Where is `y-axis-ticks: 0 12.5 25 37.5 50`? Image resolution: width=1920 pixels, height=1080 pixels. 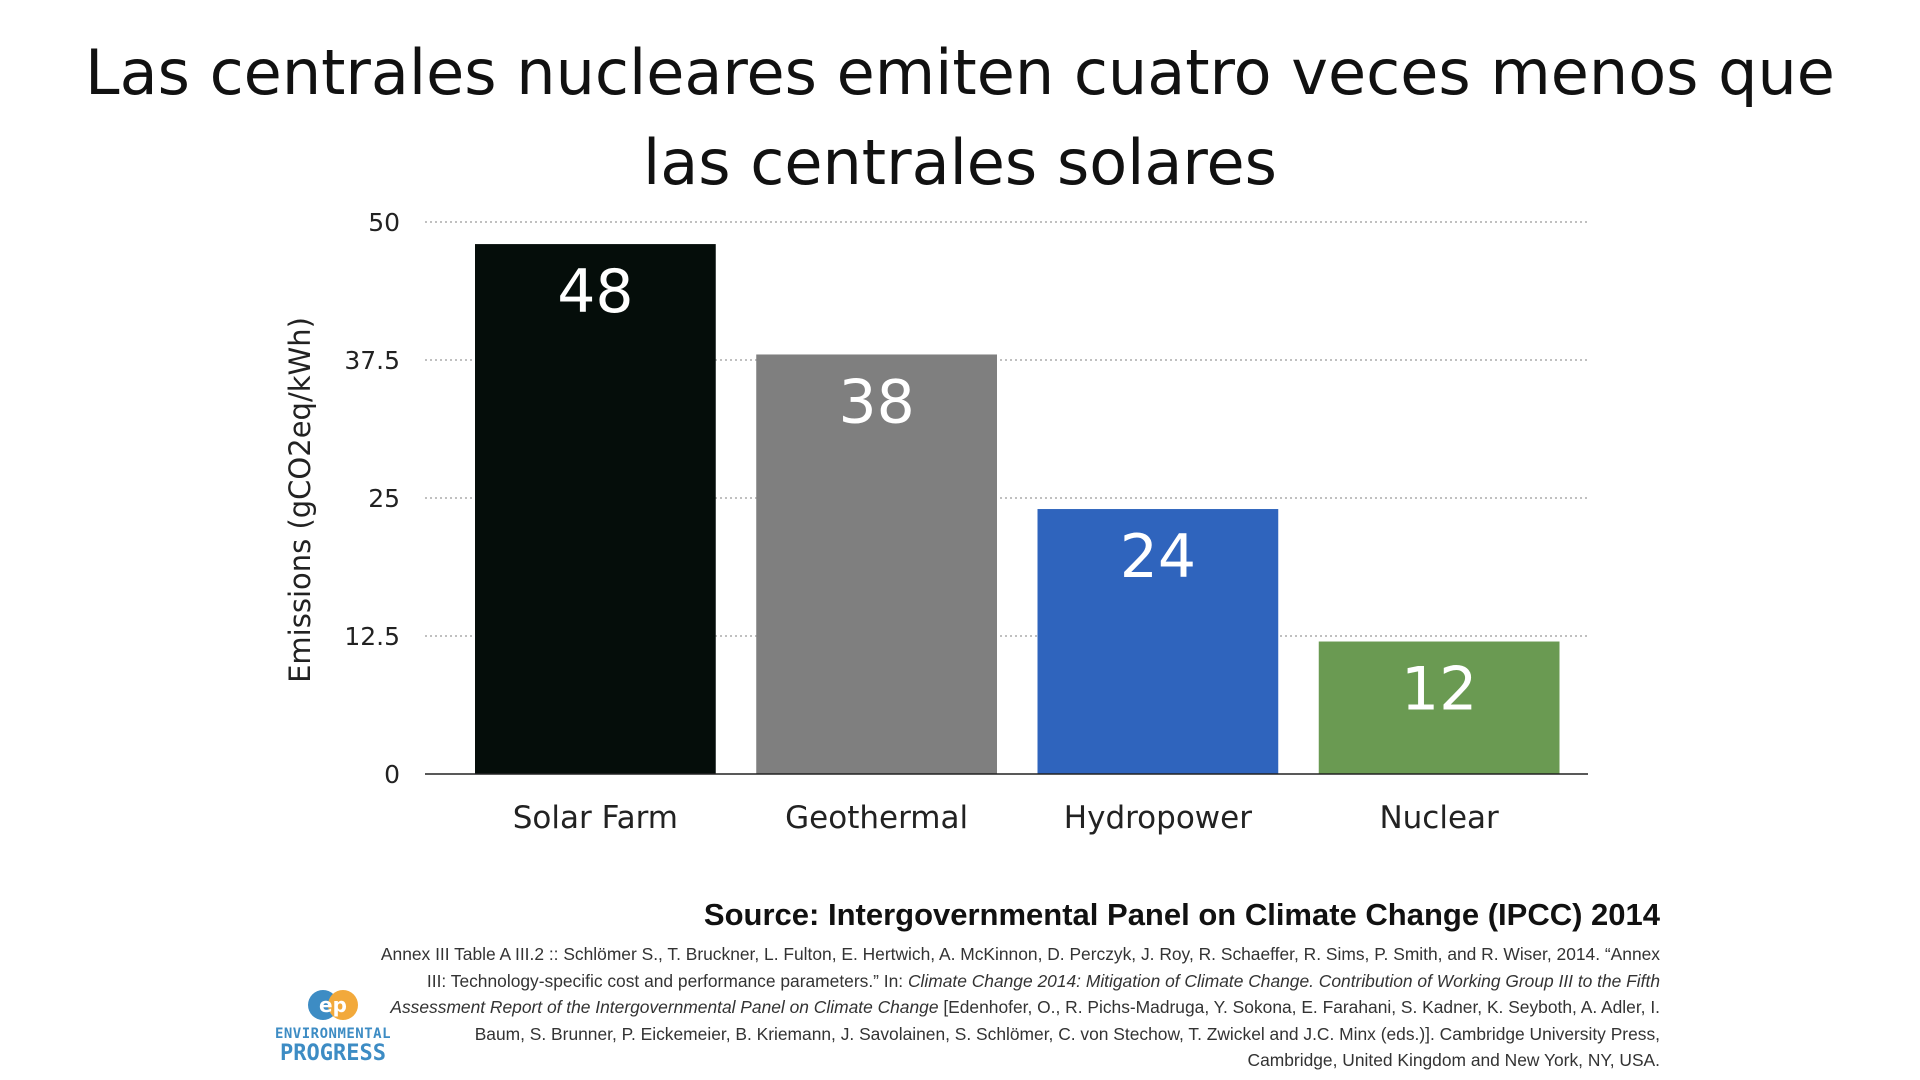 y-axis-ticks: 0 12.5 25 37.5 50 is located at coordinates (372, 498).